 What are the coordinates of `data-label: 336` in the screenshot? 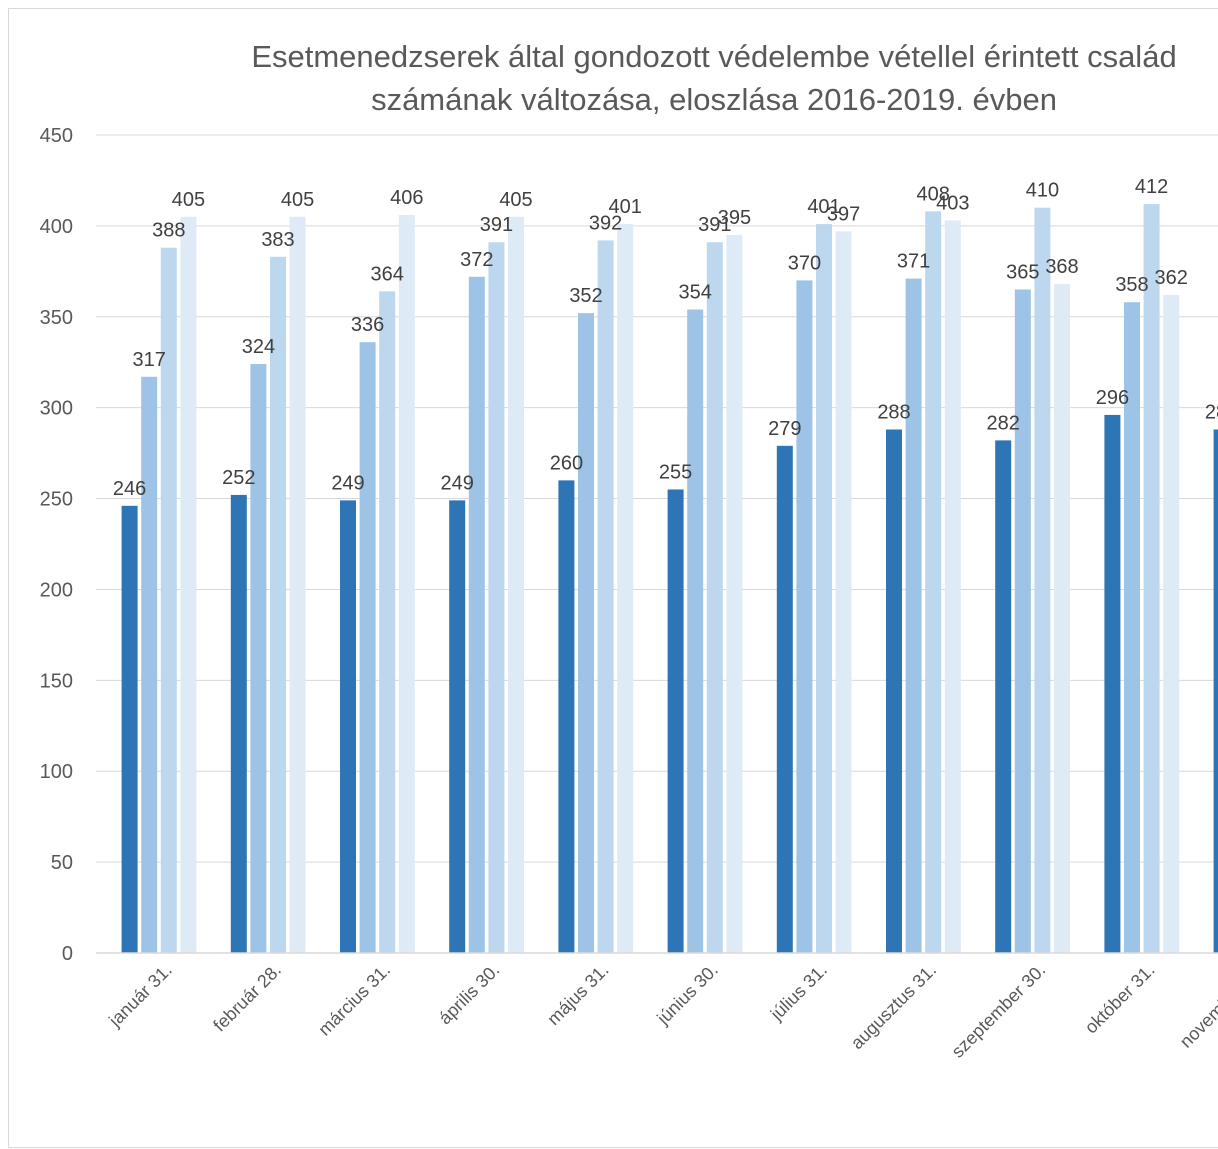 It's located at (367, 325).